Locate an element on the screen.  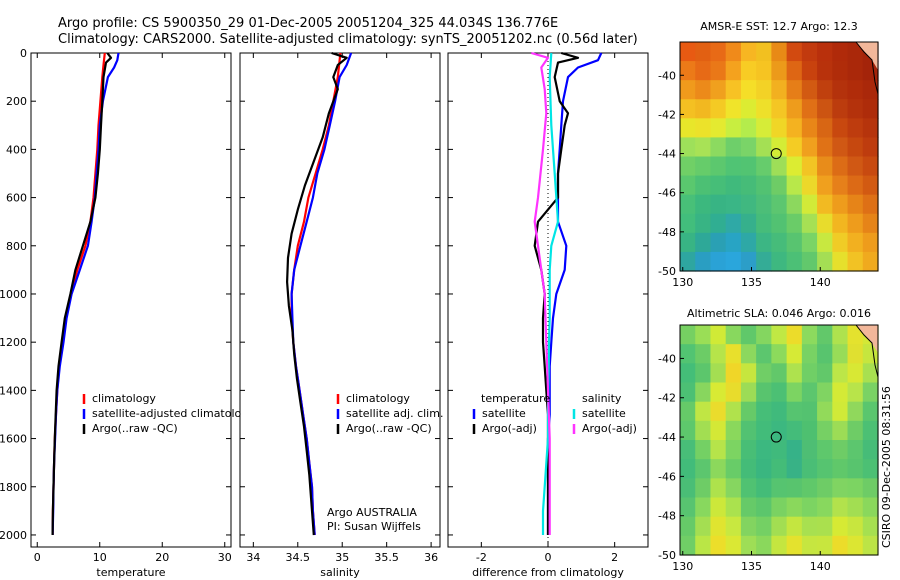
x-tick-label: 0 is located at coordinates (548, 557).